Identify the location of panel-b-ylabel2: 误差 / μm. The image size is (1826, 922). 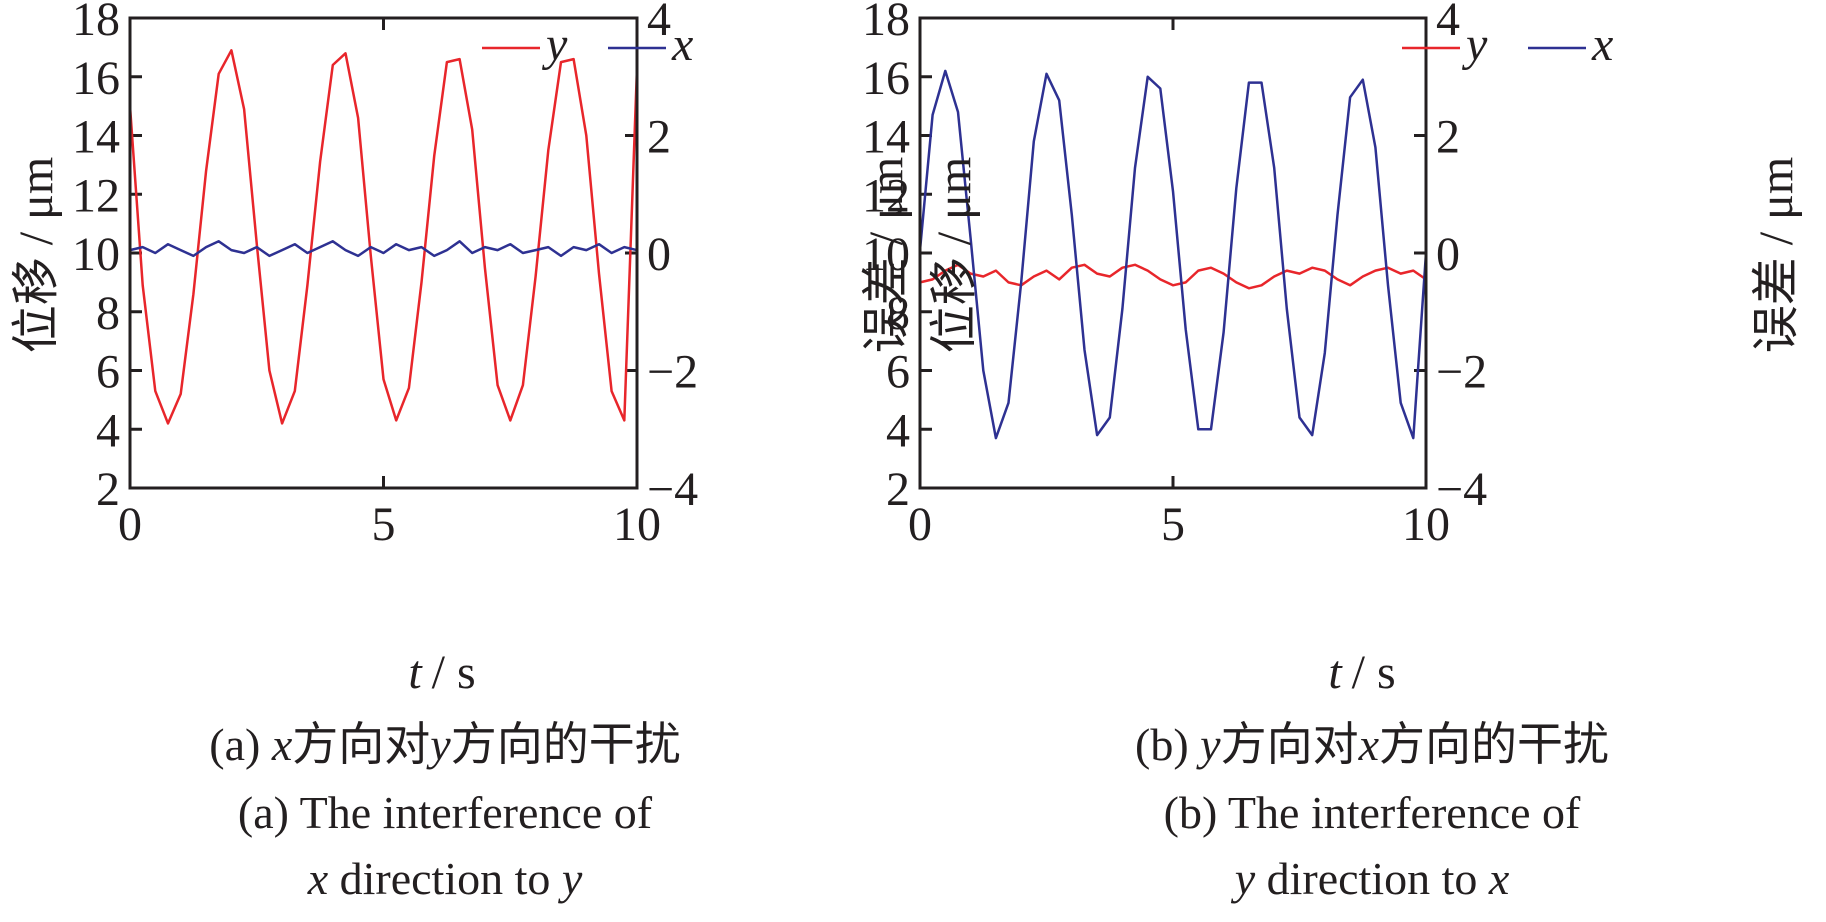
(1776, 255).